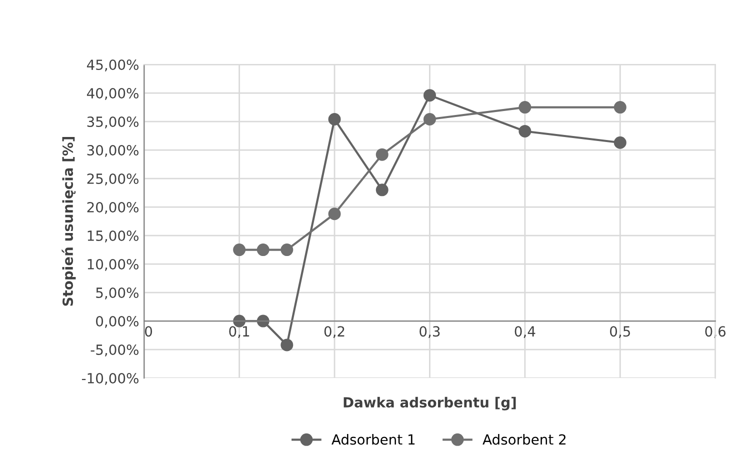  What do you see at coordinates (715, 332) in the screenshot?
I see `x-tick-label: 0,6` at bounding box center [715, 332].